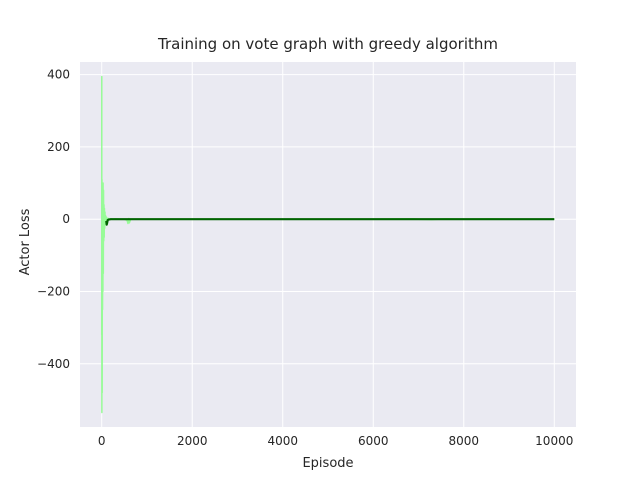 Image resolution: width=640 pixels, height=480 pixels. Describe the element at coordinates (192, 441) in the screenshot. I see `x-tick-label: 2000` at that location.